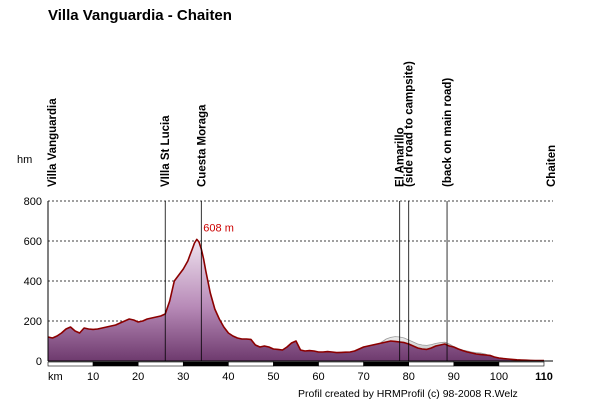  Describe the element at coordinates (138, 377) in the screenshot. I see `x-tick-label: 20` at that location.